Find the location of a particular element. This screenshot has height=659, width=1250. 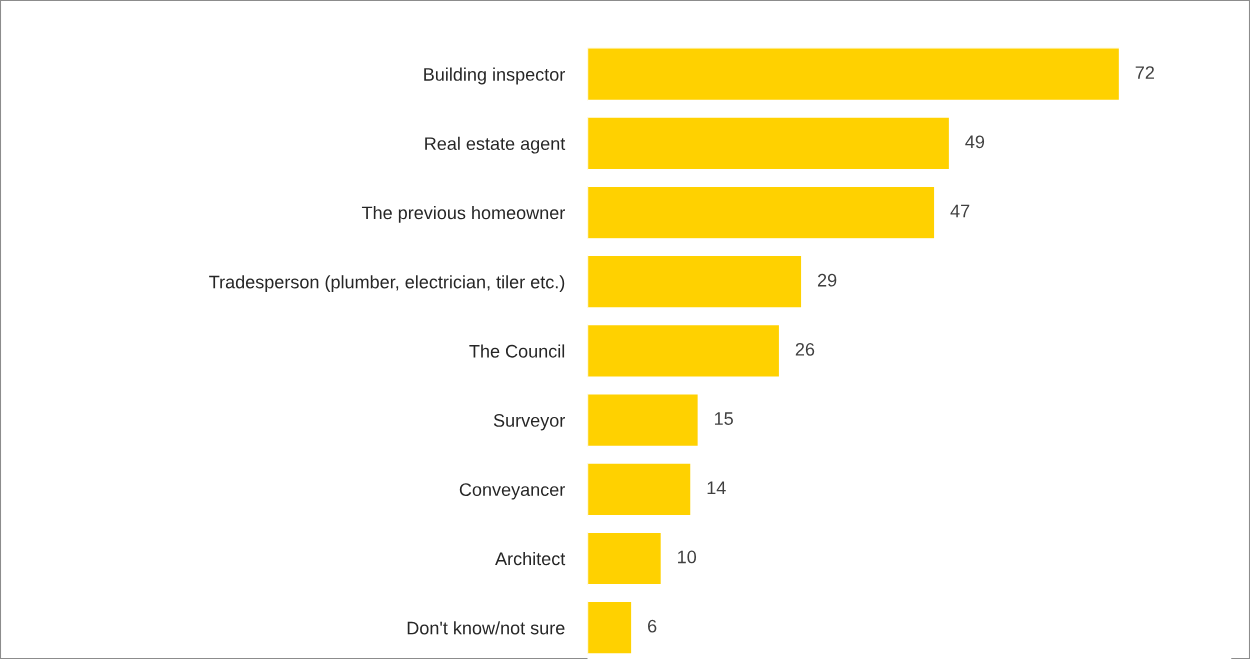

data-label: 26 is located at coordinates (805, 349).